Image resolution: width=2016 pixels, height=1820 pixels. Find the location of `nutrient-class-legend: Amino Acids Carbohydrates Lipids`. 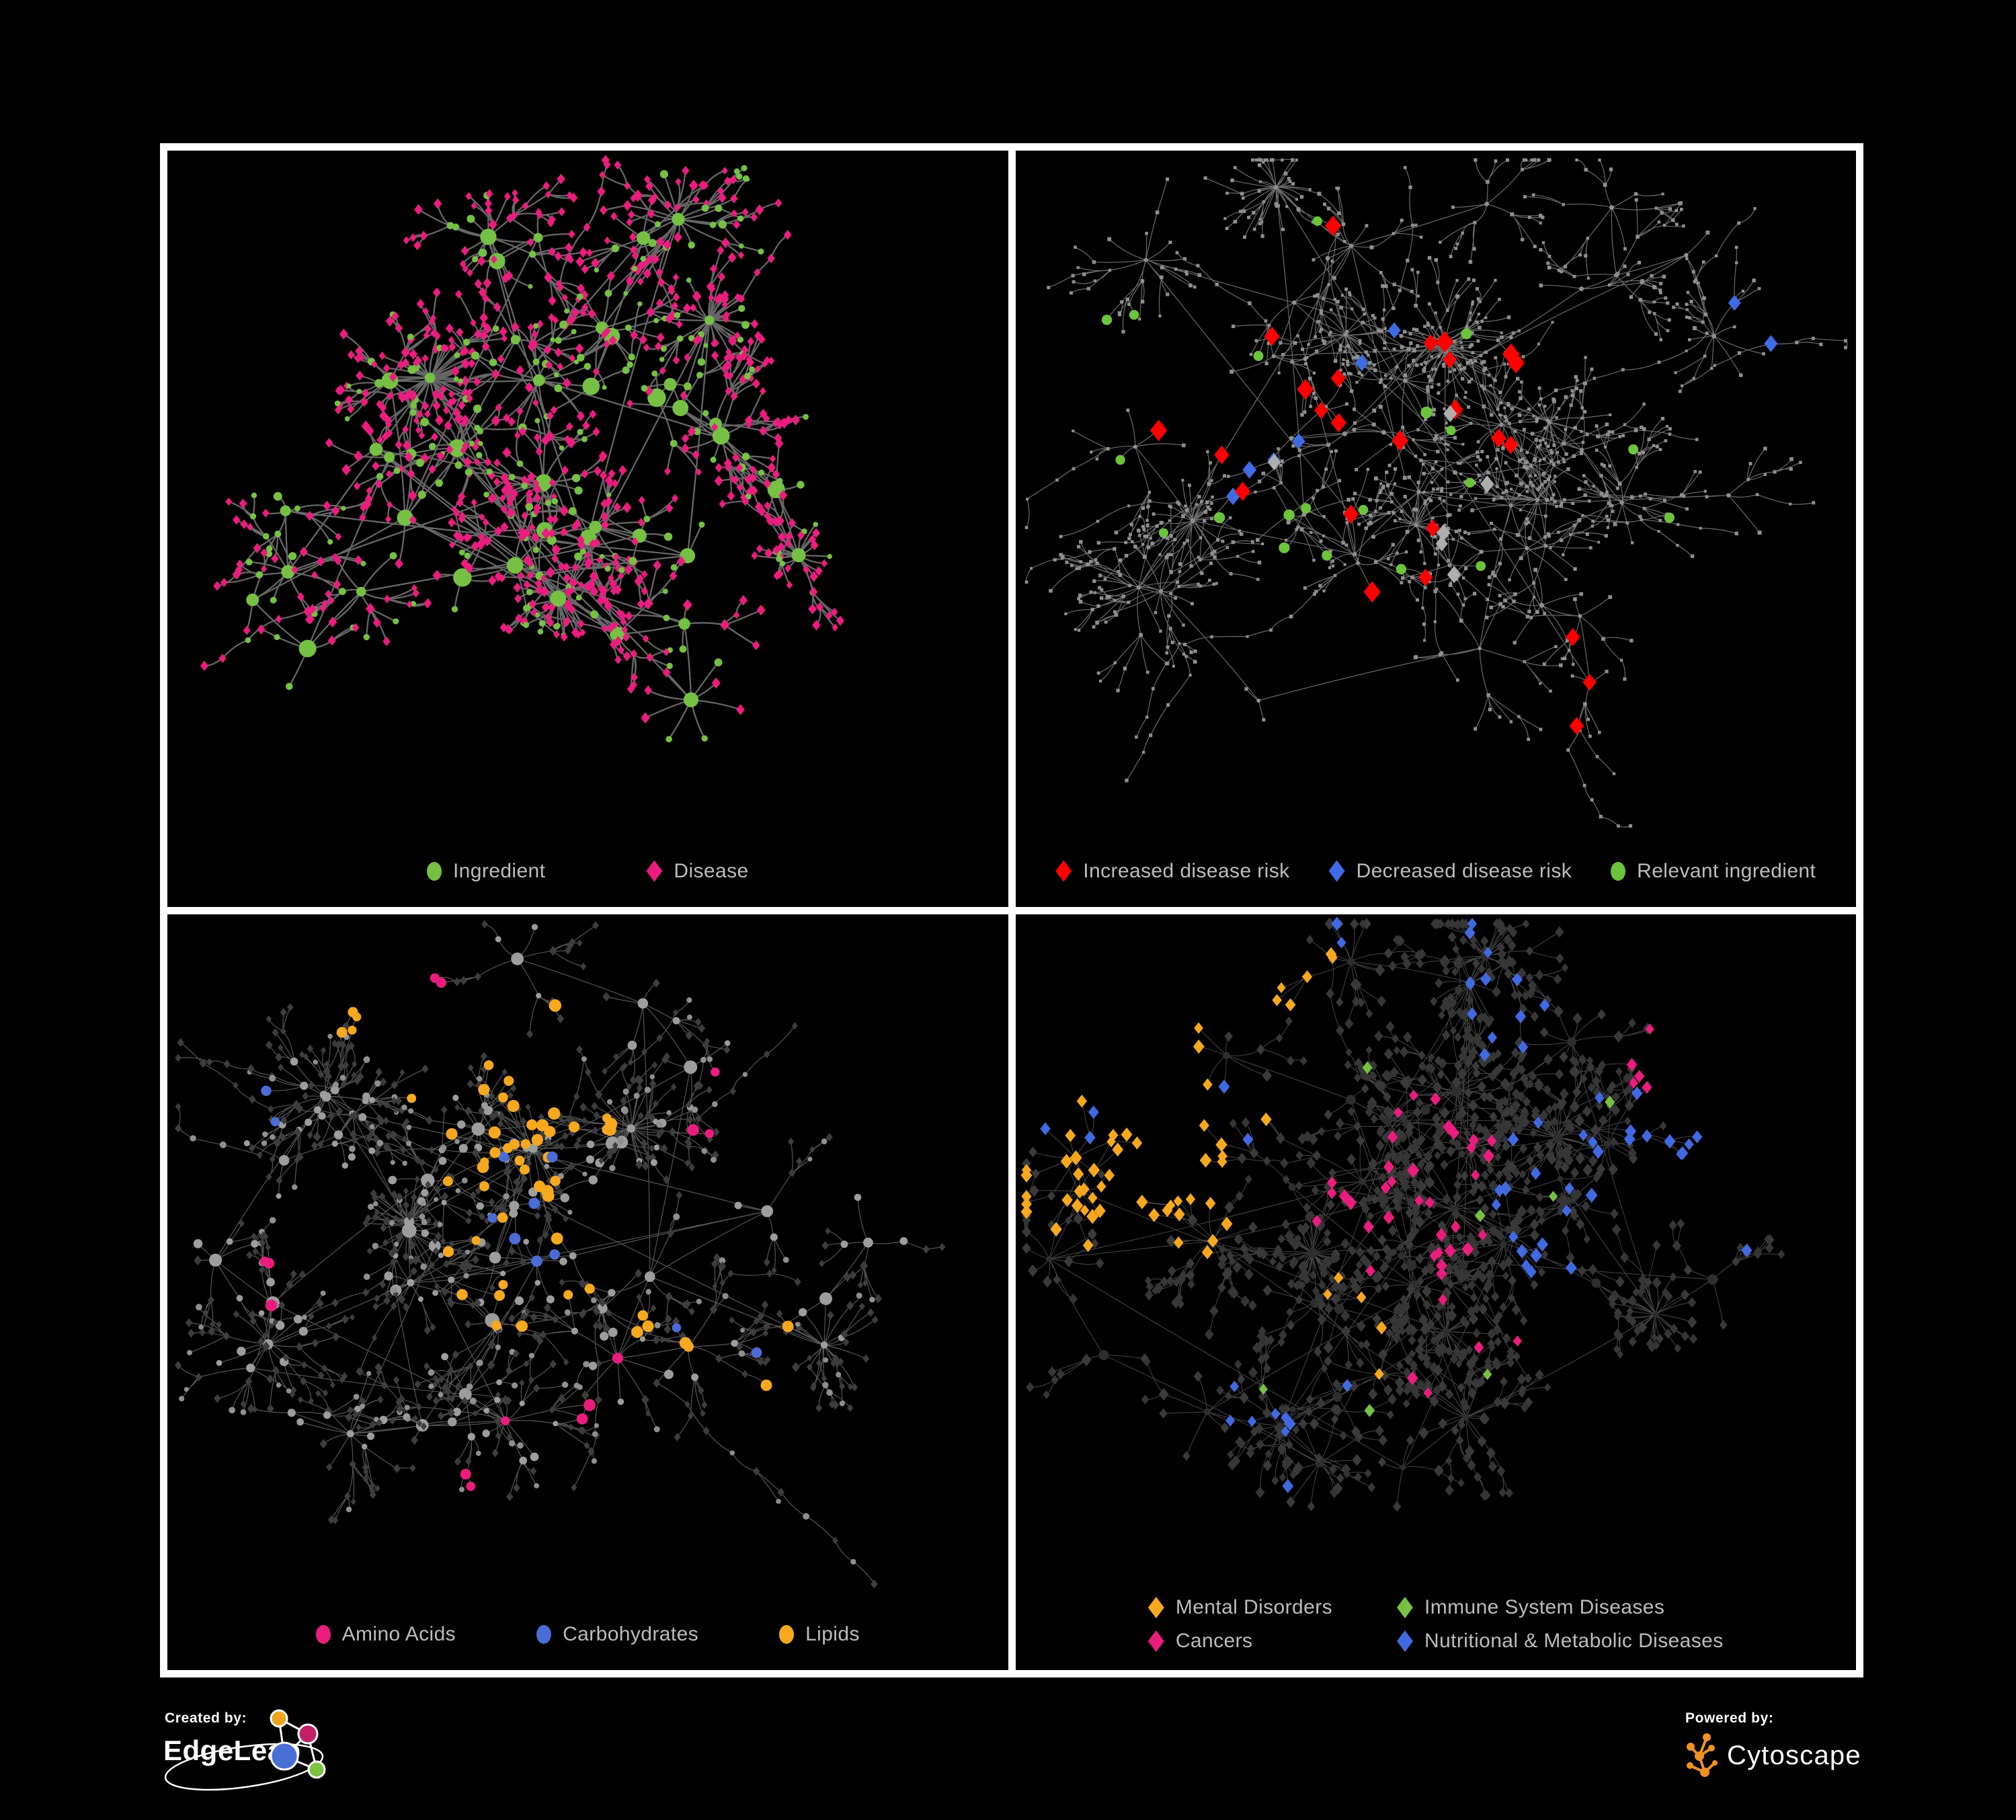

nutrient-class-legend: Amino Acids Carbohydrates Lipids is located at coordinates (587, 1634).